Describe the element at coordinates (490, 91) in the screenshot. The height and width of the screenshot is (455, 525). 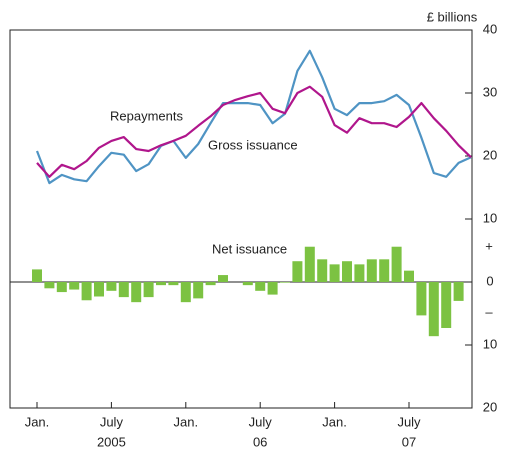
I see `y-tick-label: 30` at that location.